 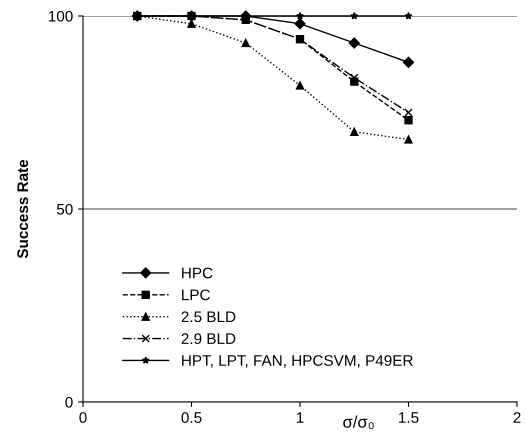 I want to click on y-axis-title: Success Rate, so click(x=22, y=209).